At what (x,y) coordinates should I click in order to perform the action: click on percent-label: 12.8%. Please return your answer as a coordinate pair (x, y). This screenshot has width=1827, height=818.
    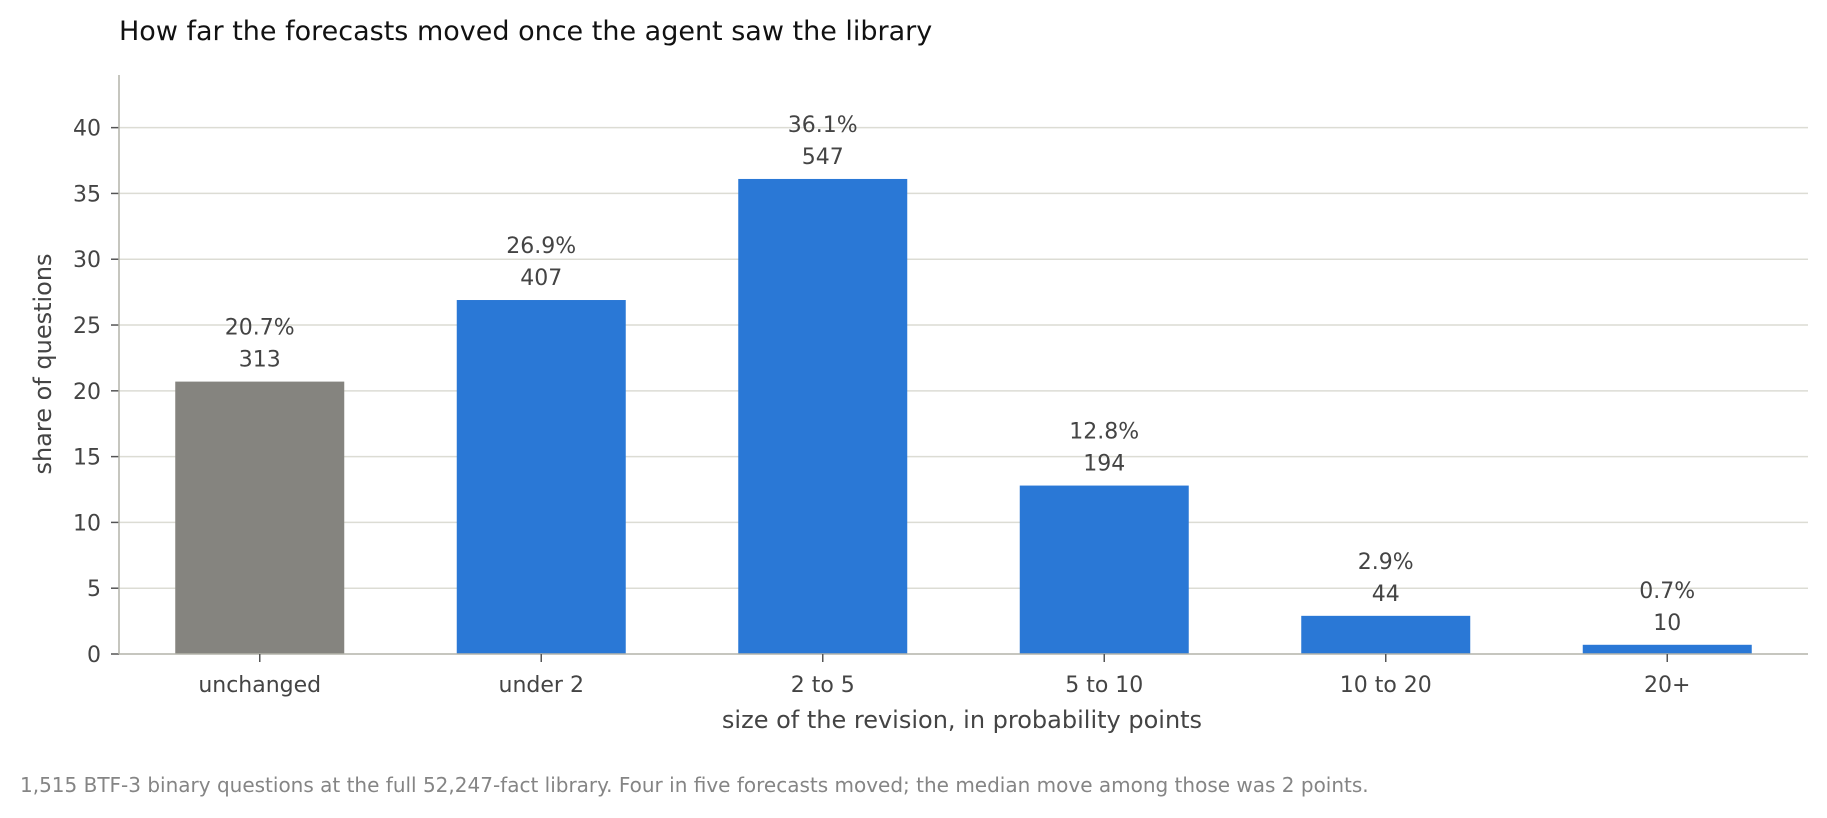
    Looking at the image, I should click on (1104, 432).